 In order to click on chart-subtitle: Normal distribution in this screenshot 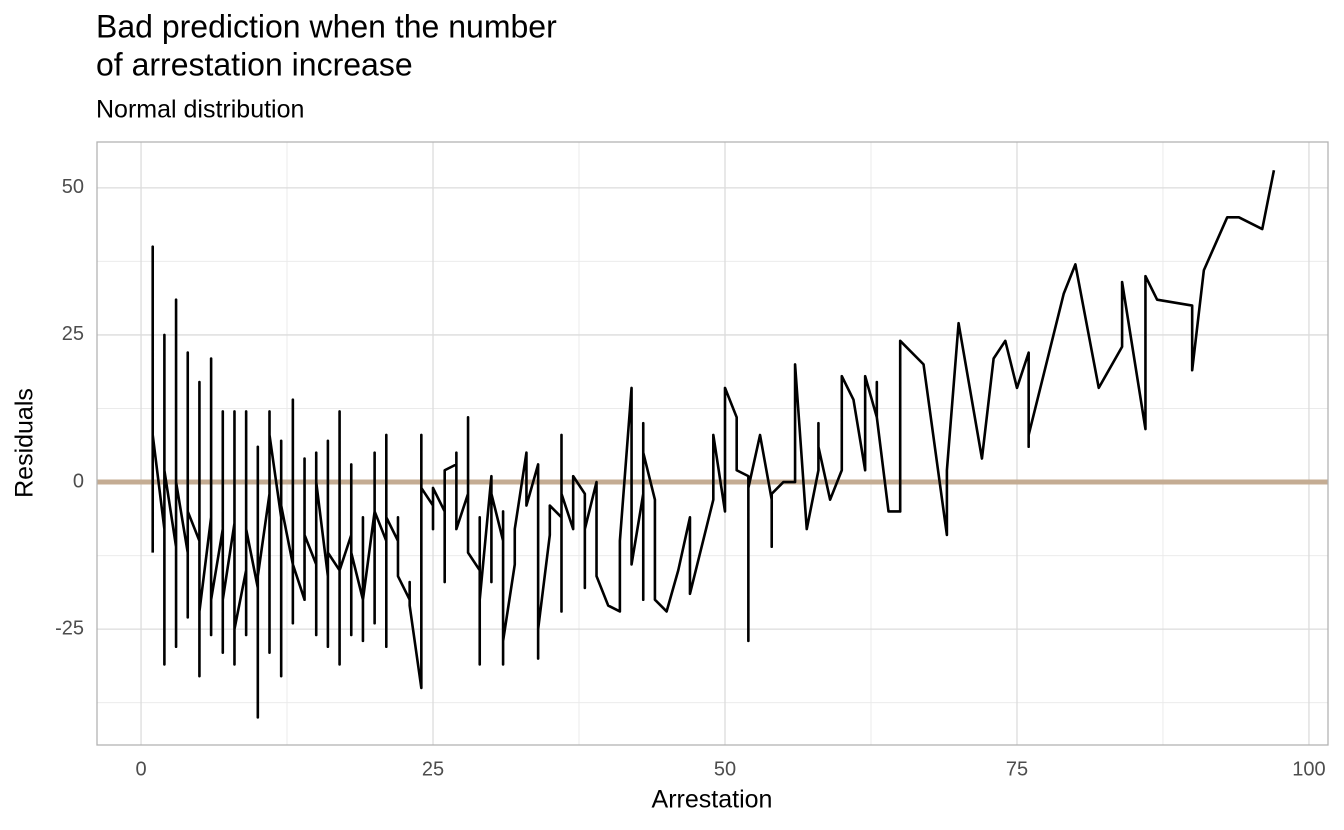, I will do `click(200, 110)`.